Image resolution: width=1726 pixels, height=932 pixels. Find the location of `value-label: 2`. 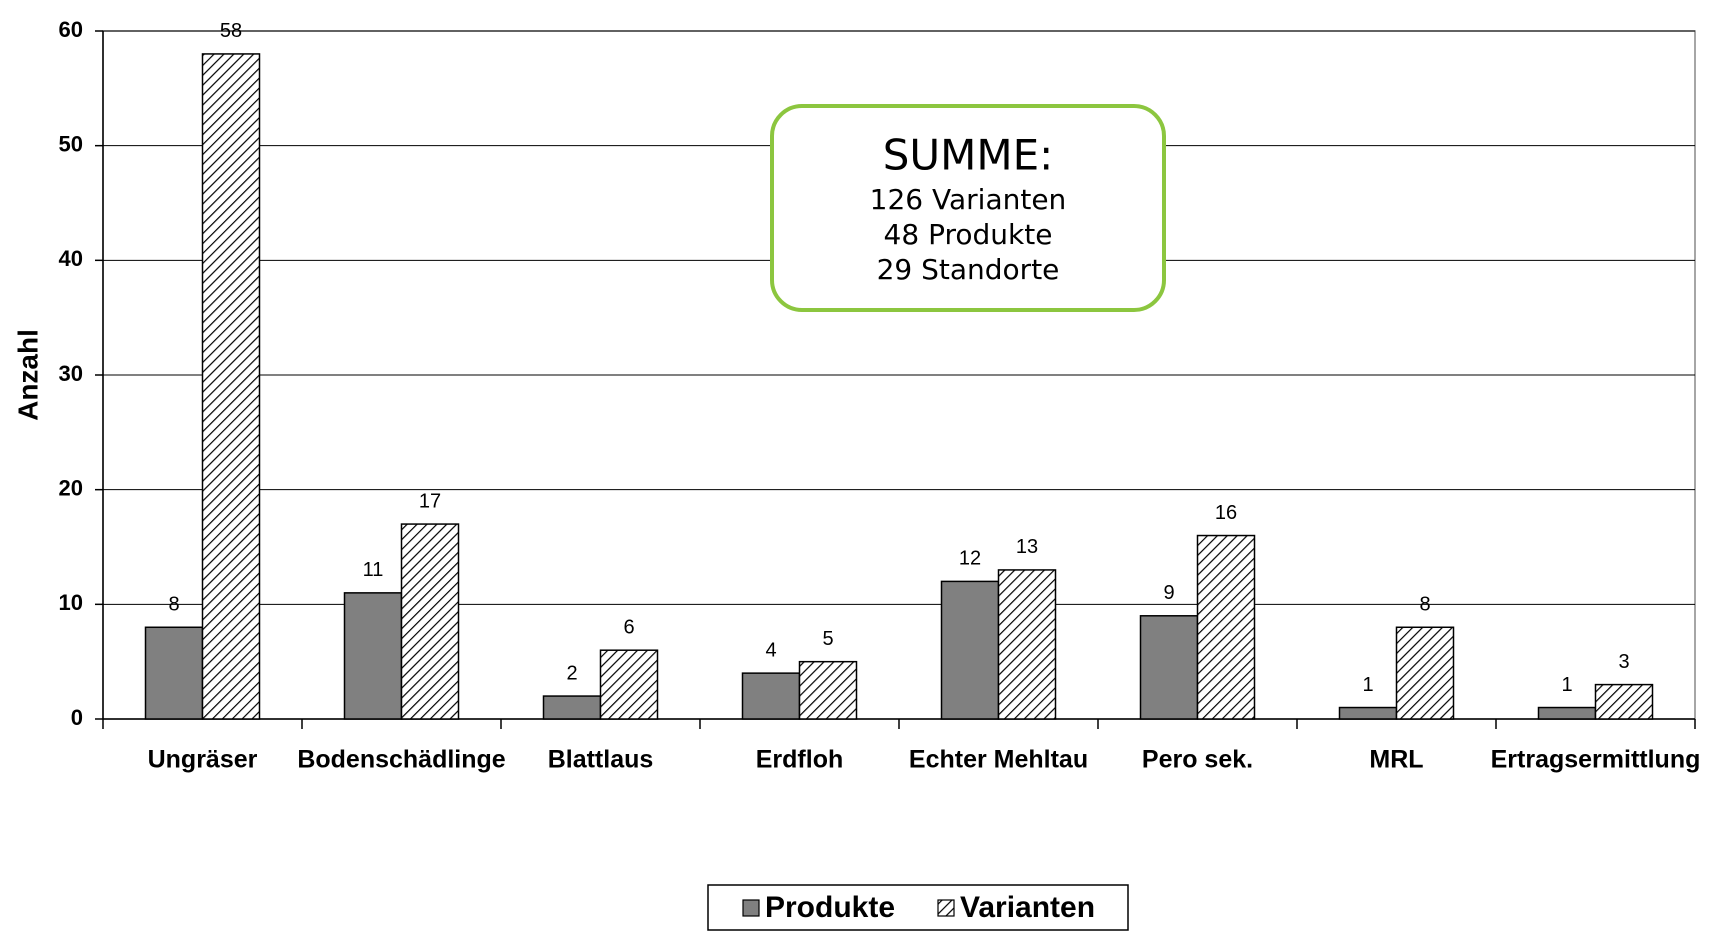

value-label: 2 is located at coordinates (571, 673).